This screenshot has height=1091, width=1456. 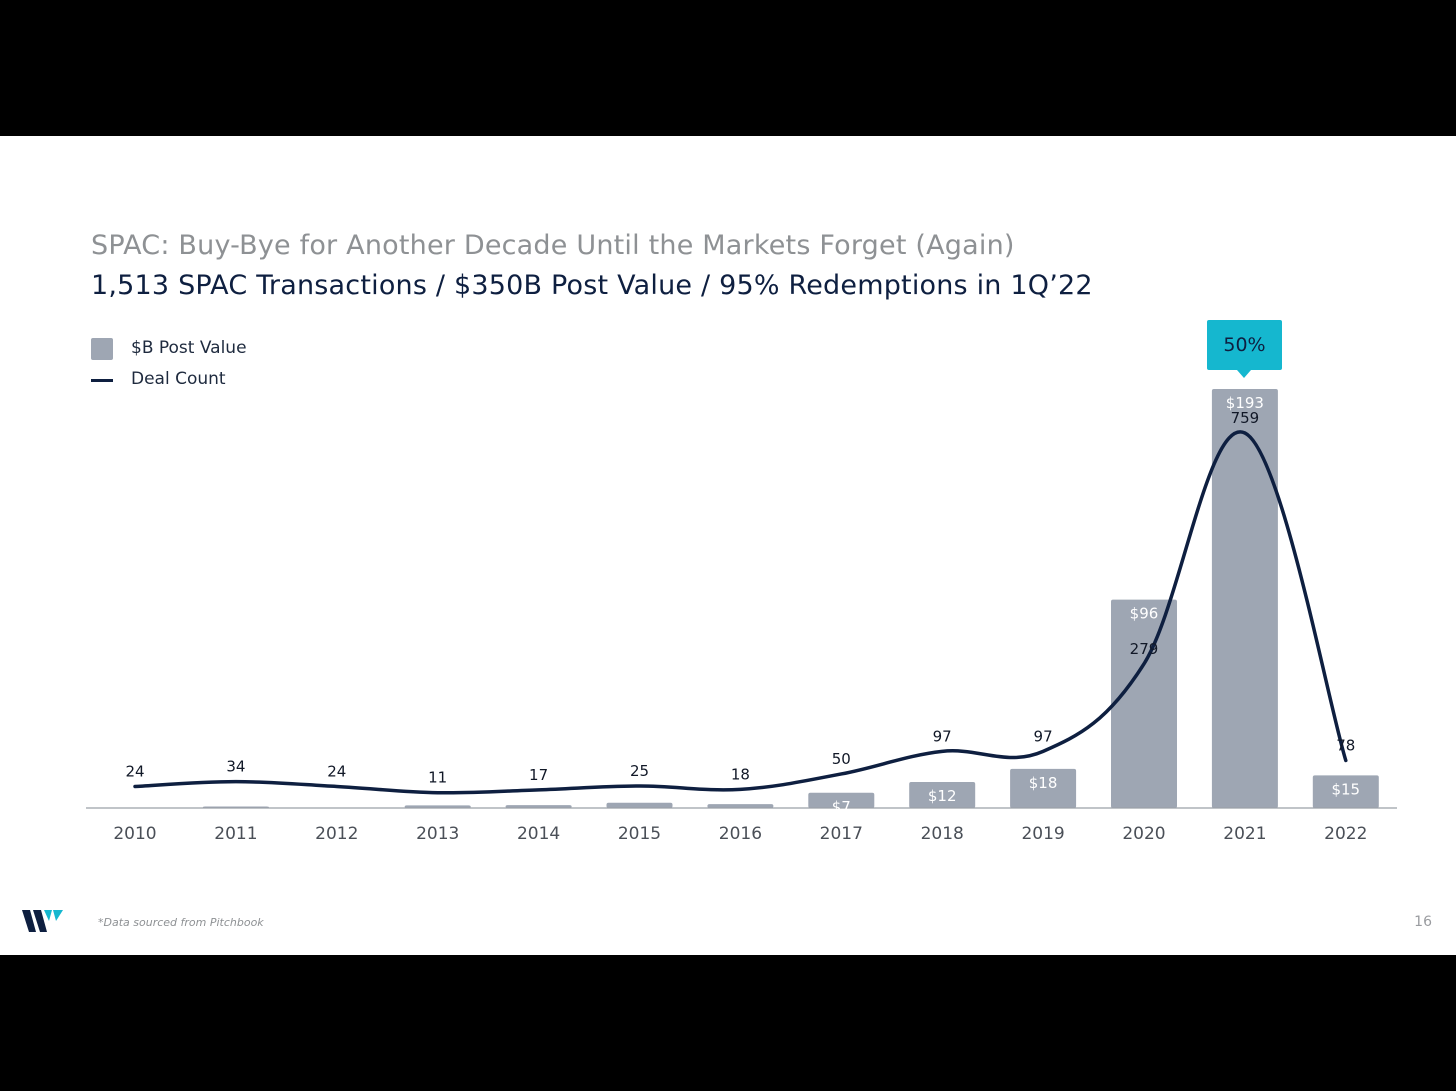 I want to click on legend-item-post-value: $B Post Value, so click(x=201, y=351).